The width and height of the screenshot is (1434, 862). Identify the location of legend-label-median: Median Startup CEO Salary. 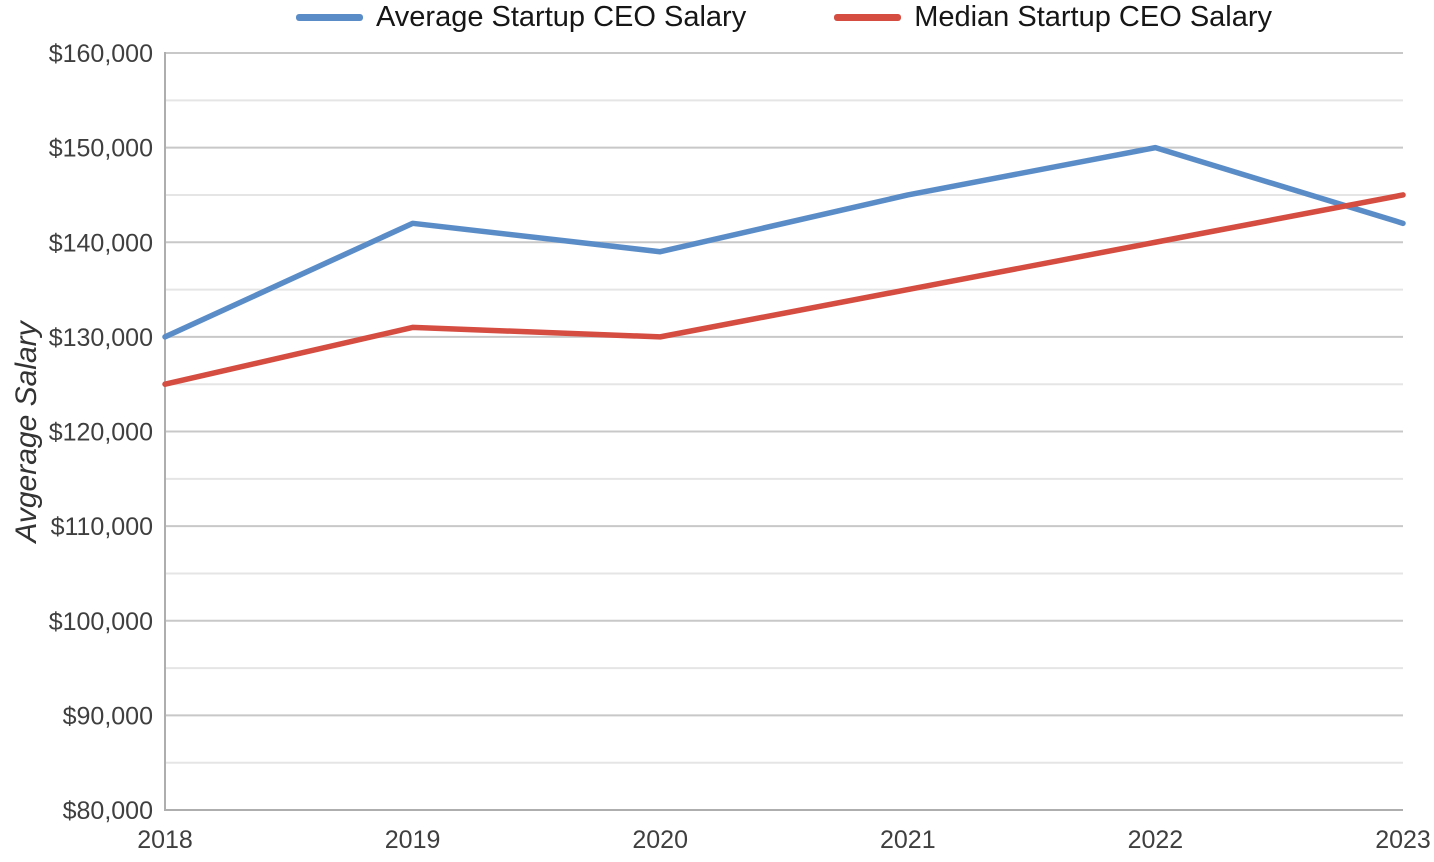
(1093, 17).